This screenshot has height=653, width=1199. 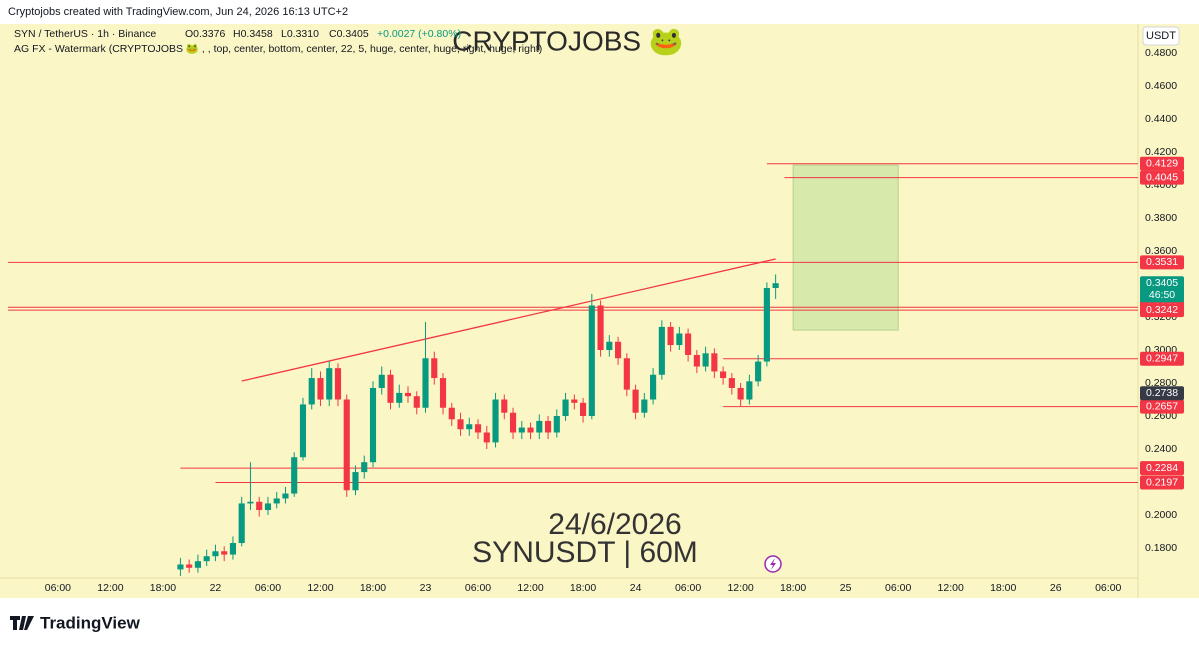 I want to click on symbol: SYN / TetherUS · 1h · Binance, so click(x=85, y=34).